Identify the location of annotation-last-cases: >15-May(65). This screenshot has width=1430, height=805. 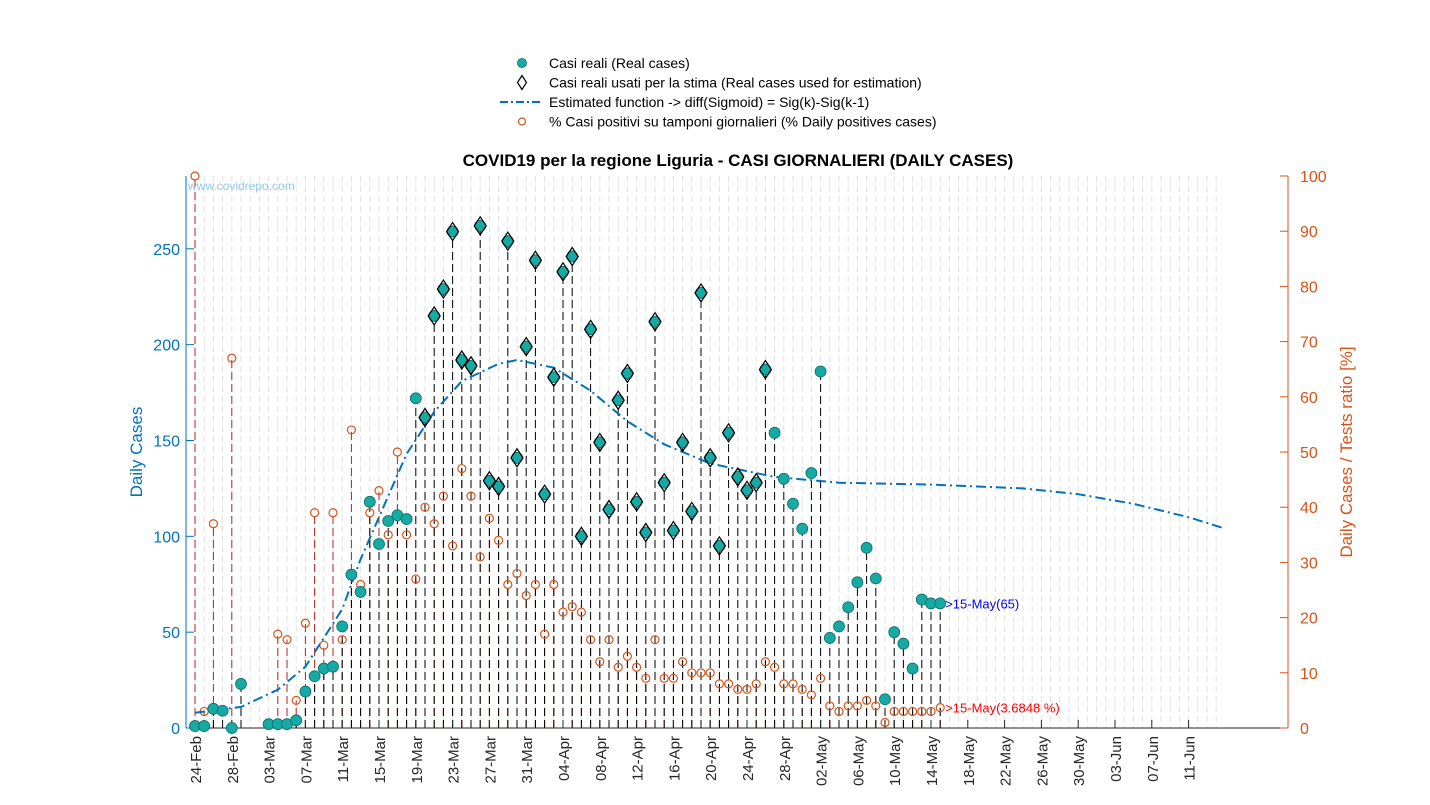
(982, 603).